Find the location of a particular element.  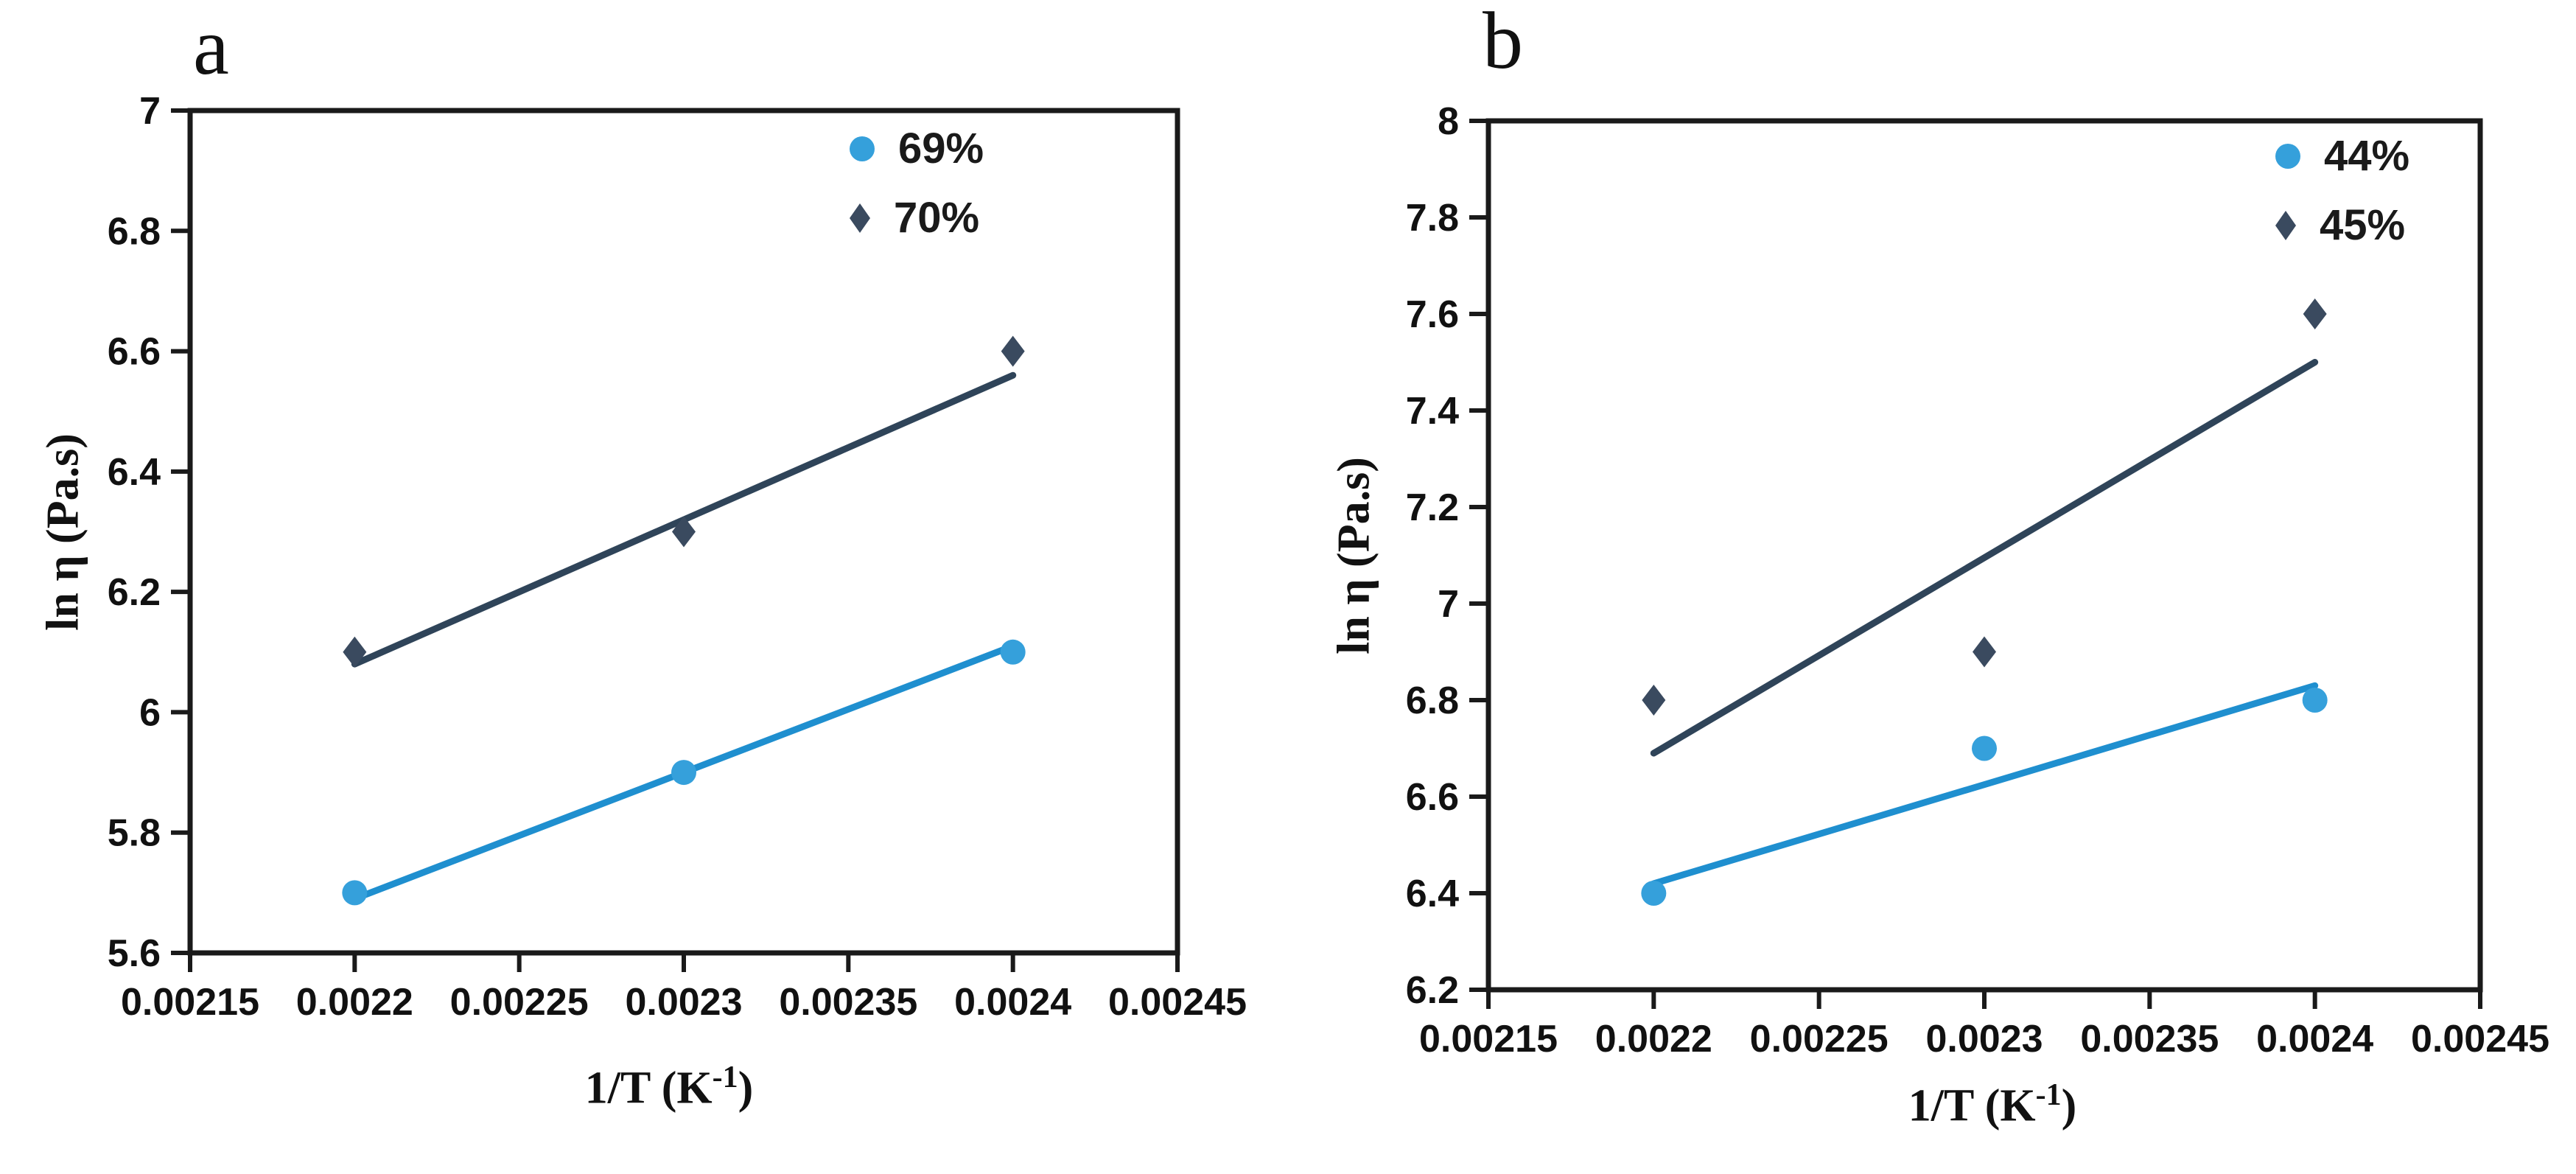

legend-item: 44% is located at coordinates (2342, 156).